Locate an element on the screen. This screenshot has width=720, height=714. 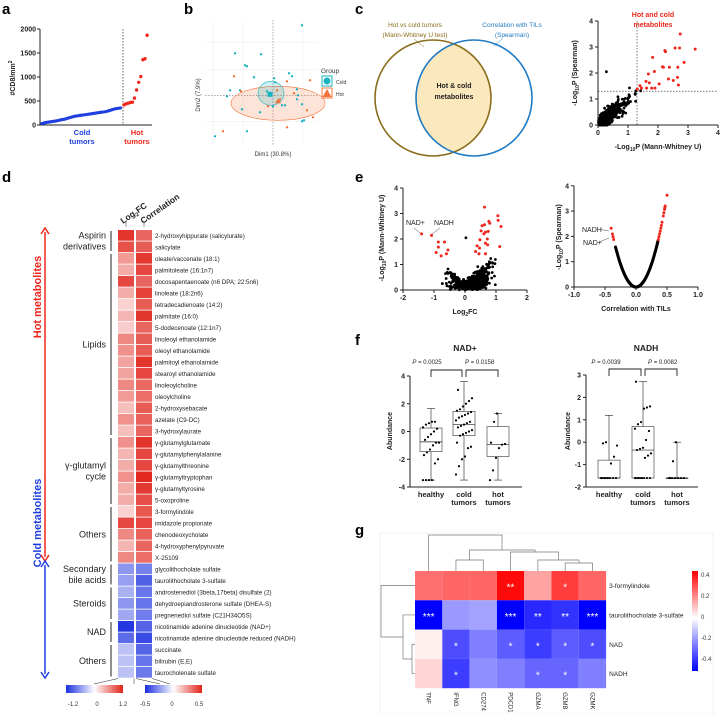
c-y-axis-title: -Log10P (Spearman) is located at coordinates (576, 73).